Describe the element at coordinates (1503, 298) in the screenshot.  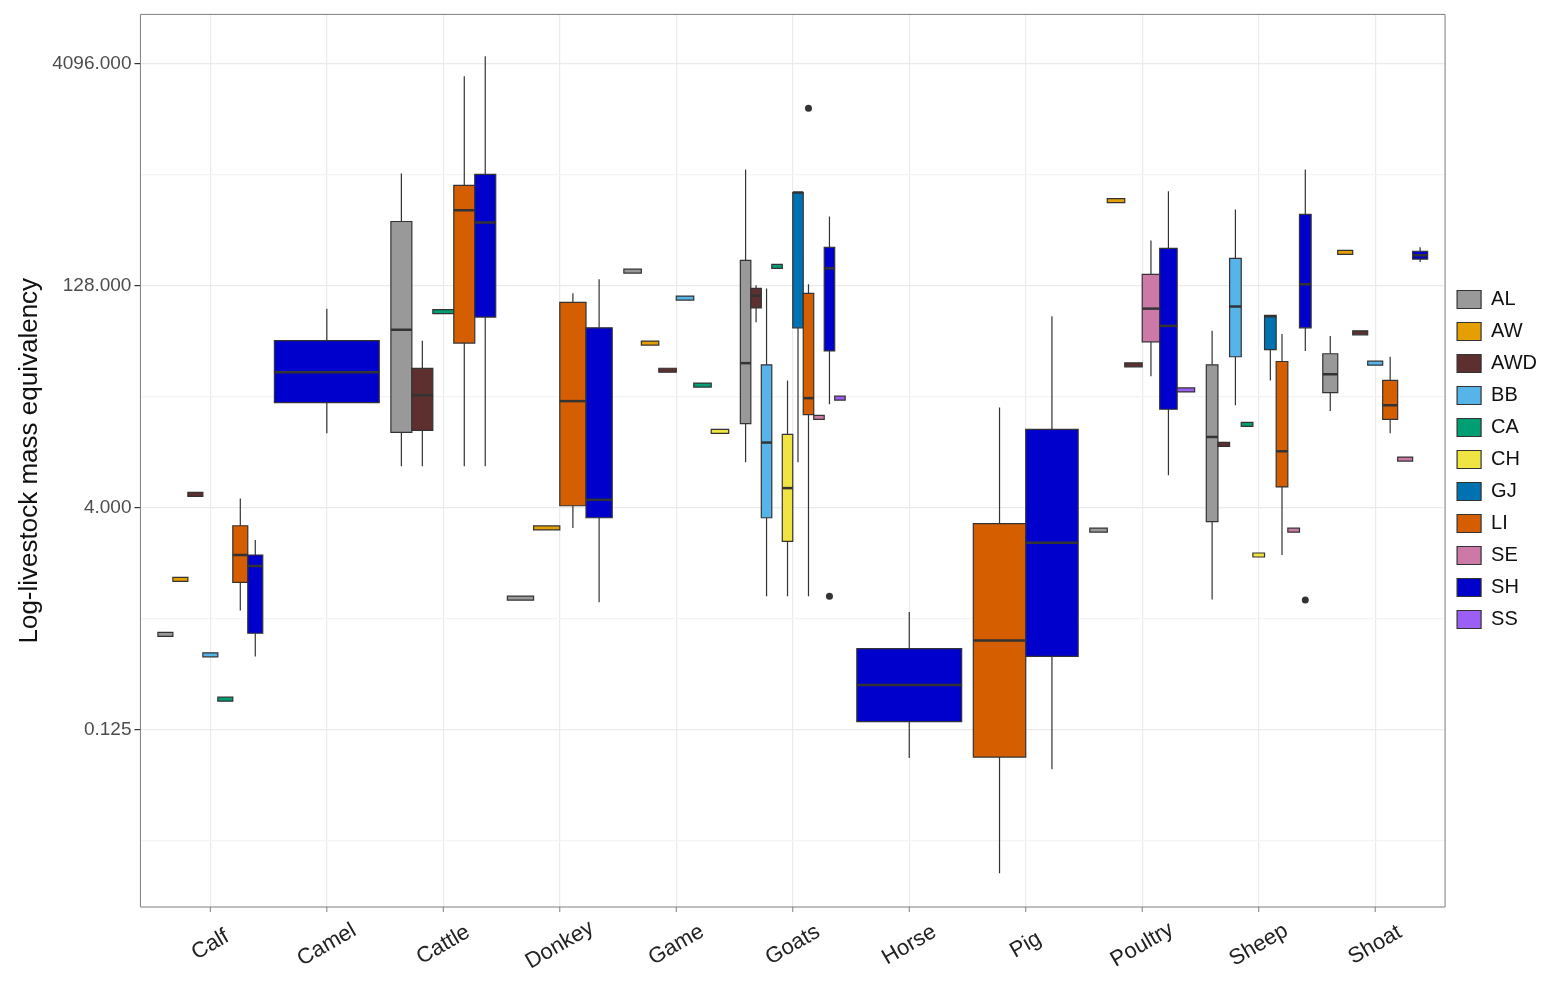
I see `legend-label: AL` at that location.